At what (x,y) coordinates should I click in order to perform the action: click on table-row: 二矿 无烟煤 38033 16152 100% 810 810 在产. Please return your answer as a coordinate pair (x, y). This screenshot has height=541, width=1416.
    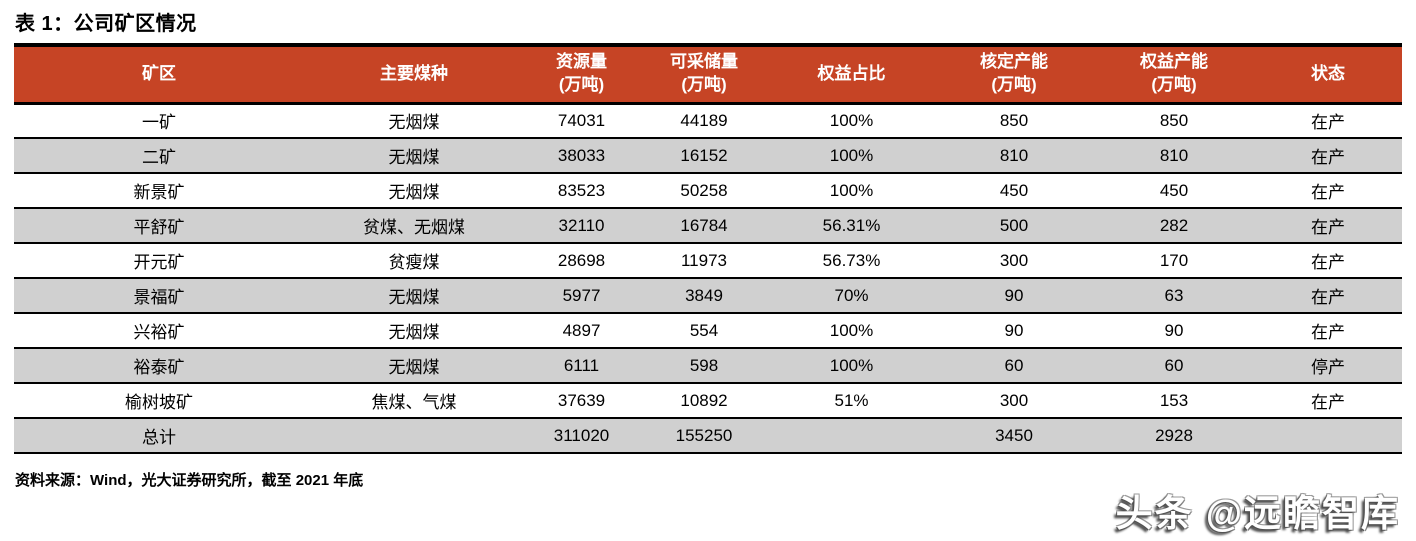
    Looking at the image, I should click on (708, 156).